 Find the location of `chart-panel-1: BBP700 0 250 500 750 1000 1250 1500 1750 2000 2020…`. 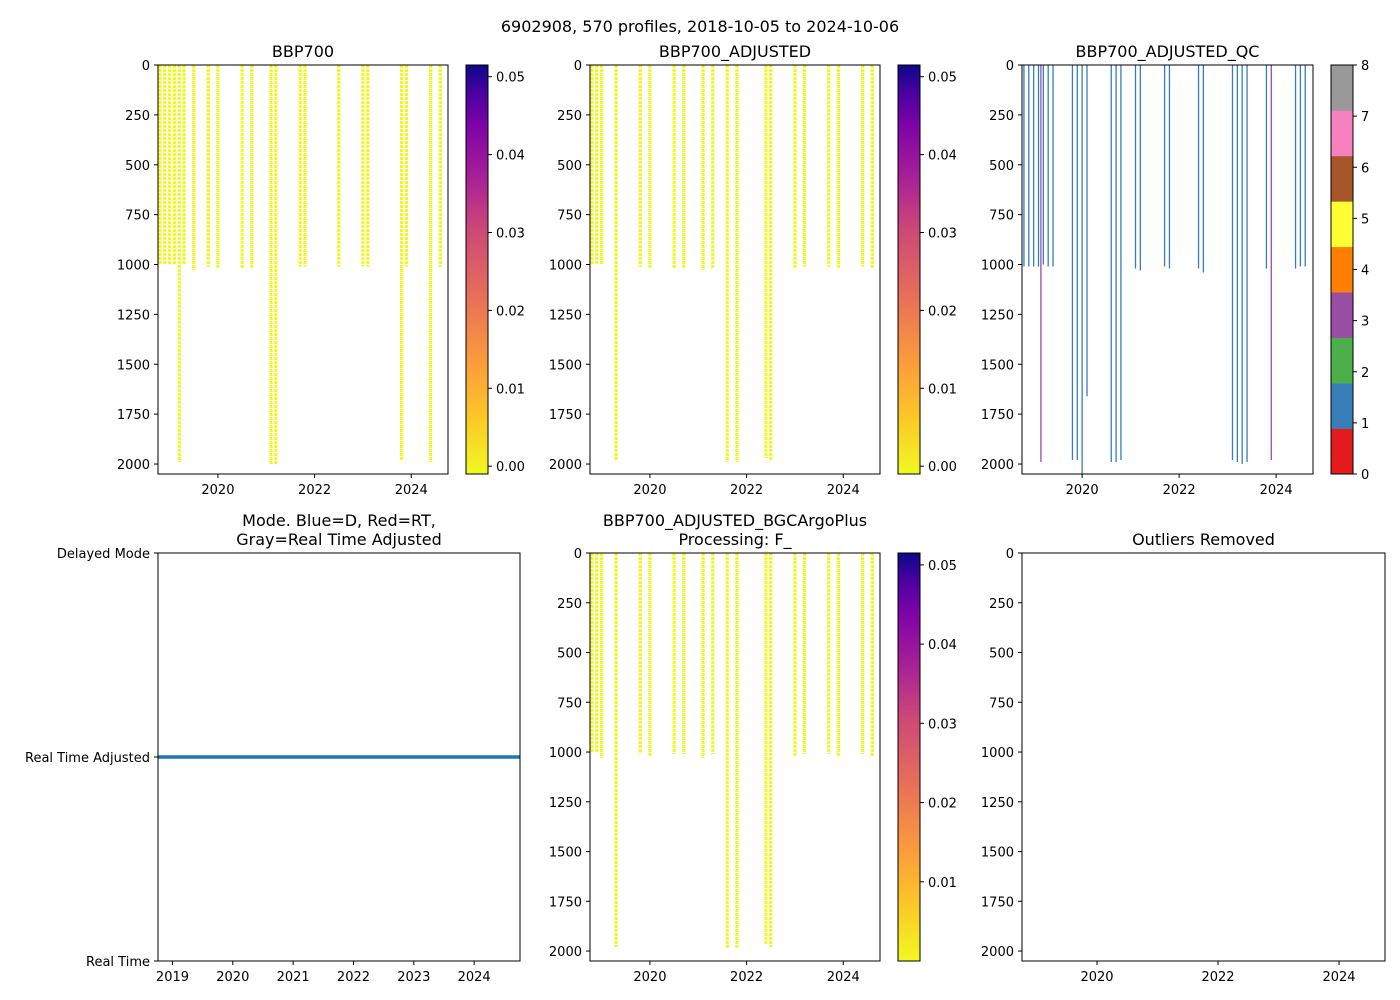

chart-panel-1: BBP700 0 250 500 750 1000 1250 1500 1750 2000 2020… is located at coordinates (321, 270).